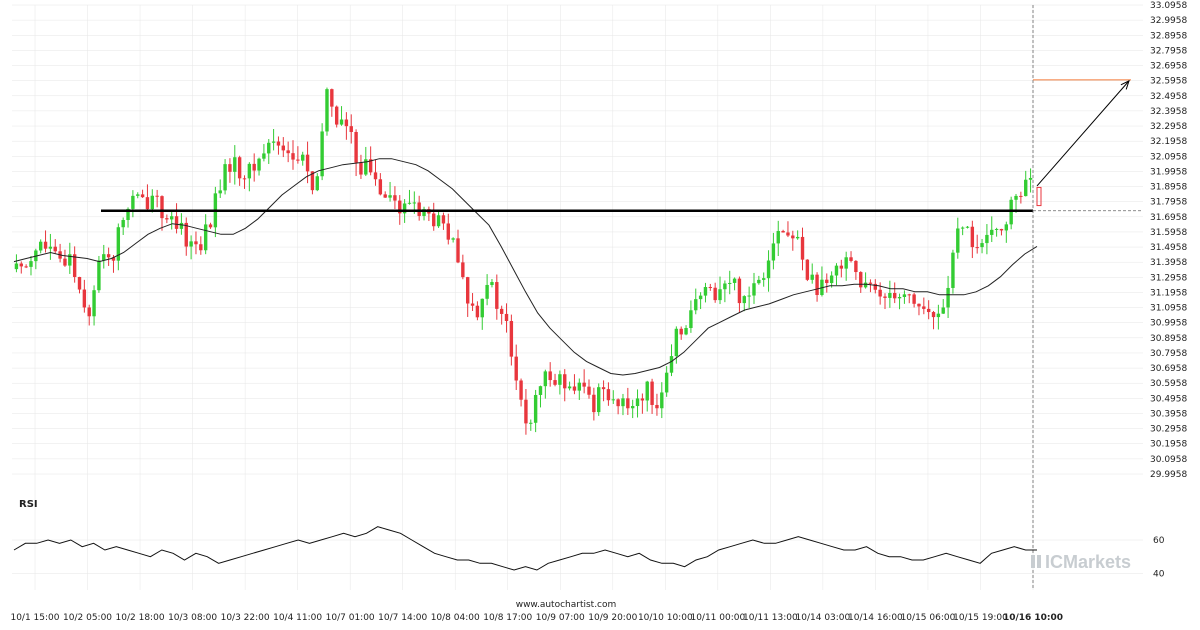  What do you see at coordinates (612, 618) in the screenshot?
I see `time-tick-label: 10/9 20:00` at bounding box center [612, 618].